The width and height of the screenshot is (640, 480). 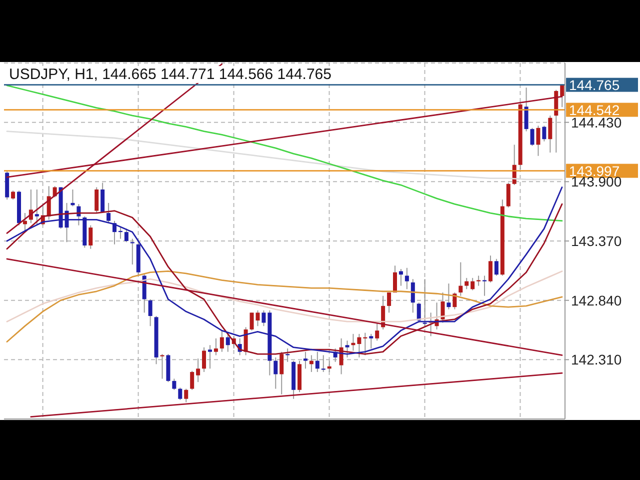 What do you see at coordinates (596, 240) in the screenshot?
I see `y-tick-label: 143.370` at bounding box center [596, 240].